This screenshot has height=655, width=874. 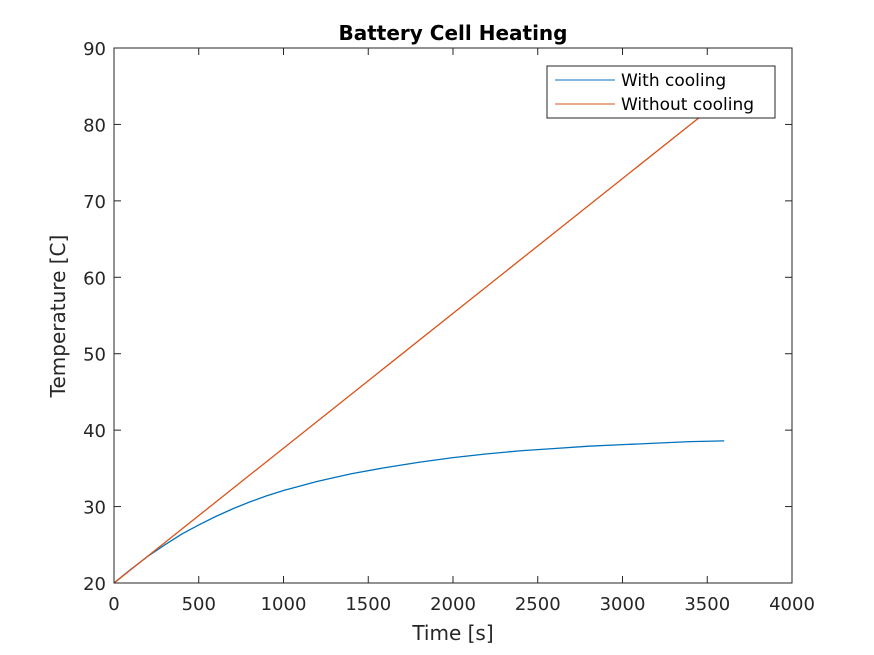 What do you see at coordinates (368, 604) in the screenshot?
I see `x-tick-label: 1500` at bounding box center [368, 604].